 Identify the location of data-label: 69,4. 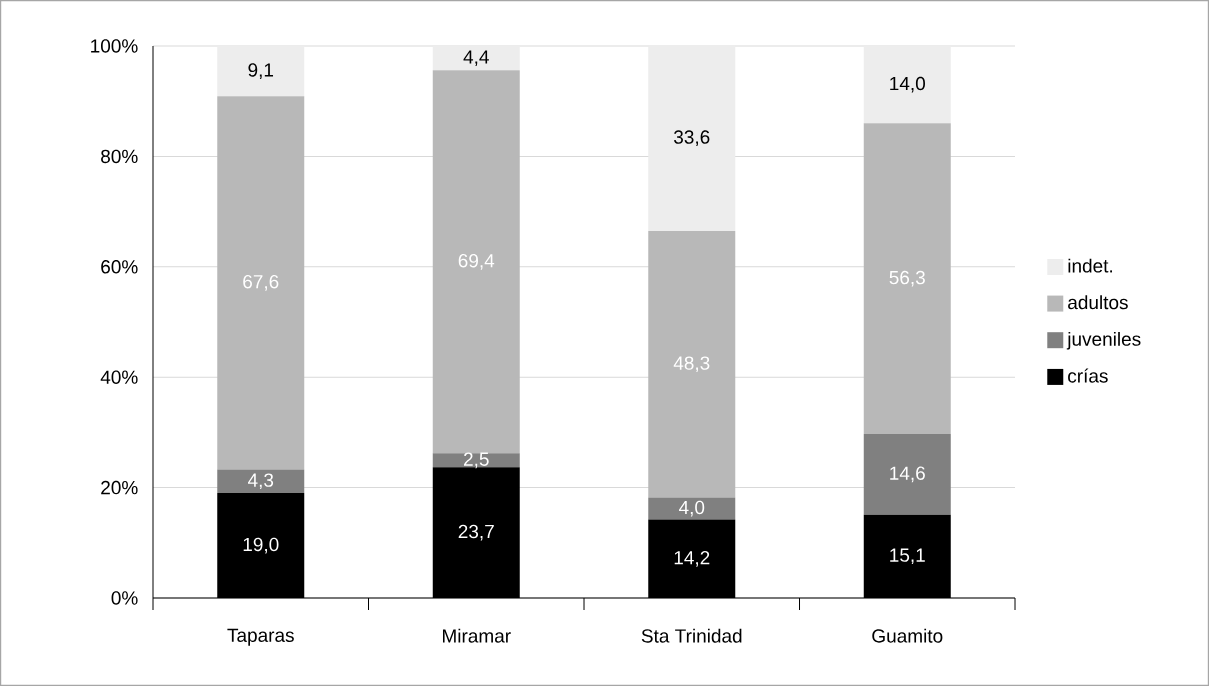
(476, 261).